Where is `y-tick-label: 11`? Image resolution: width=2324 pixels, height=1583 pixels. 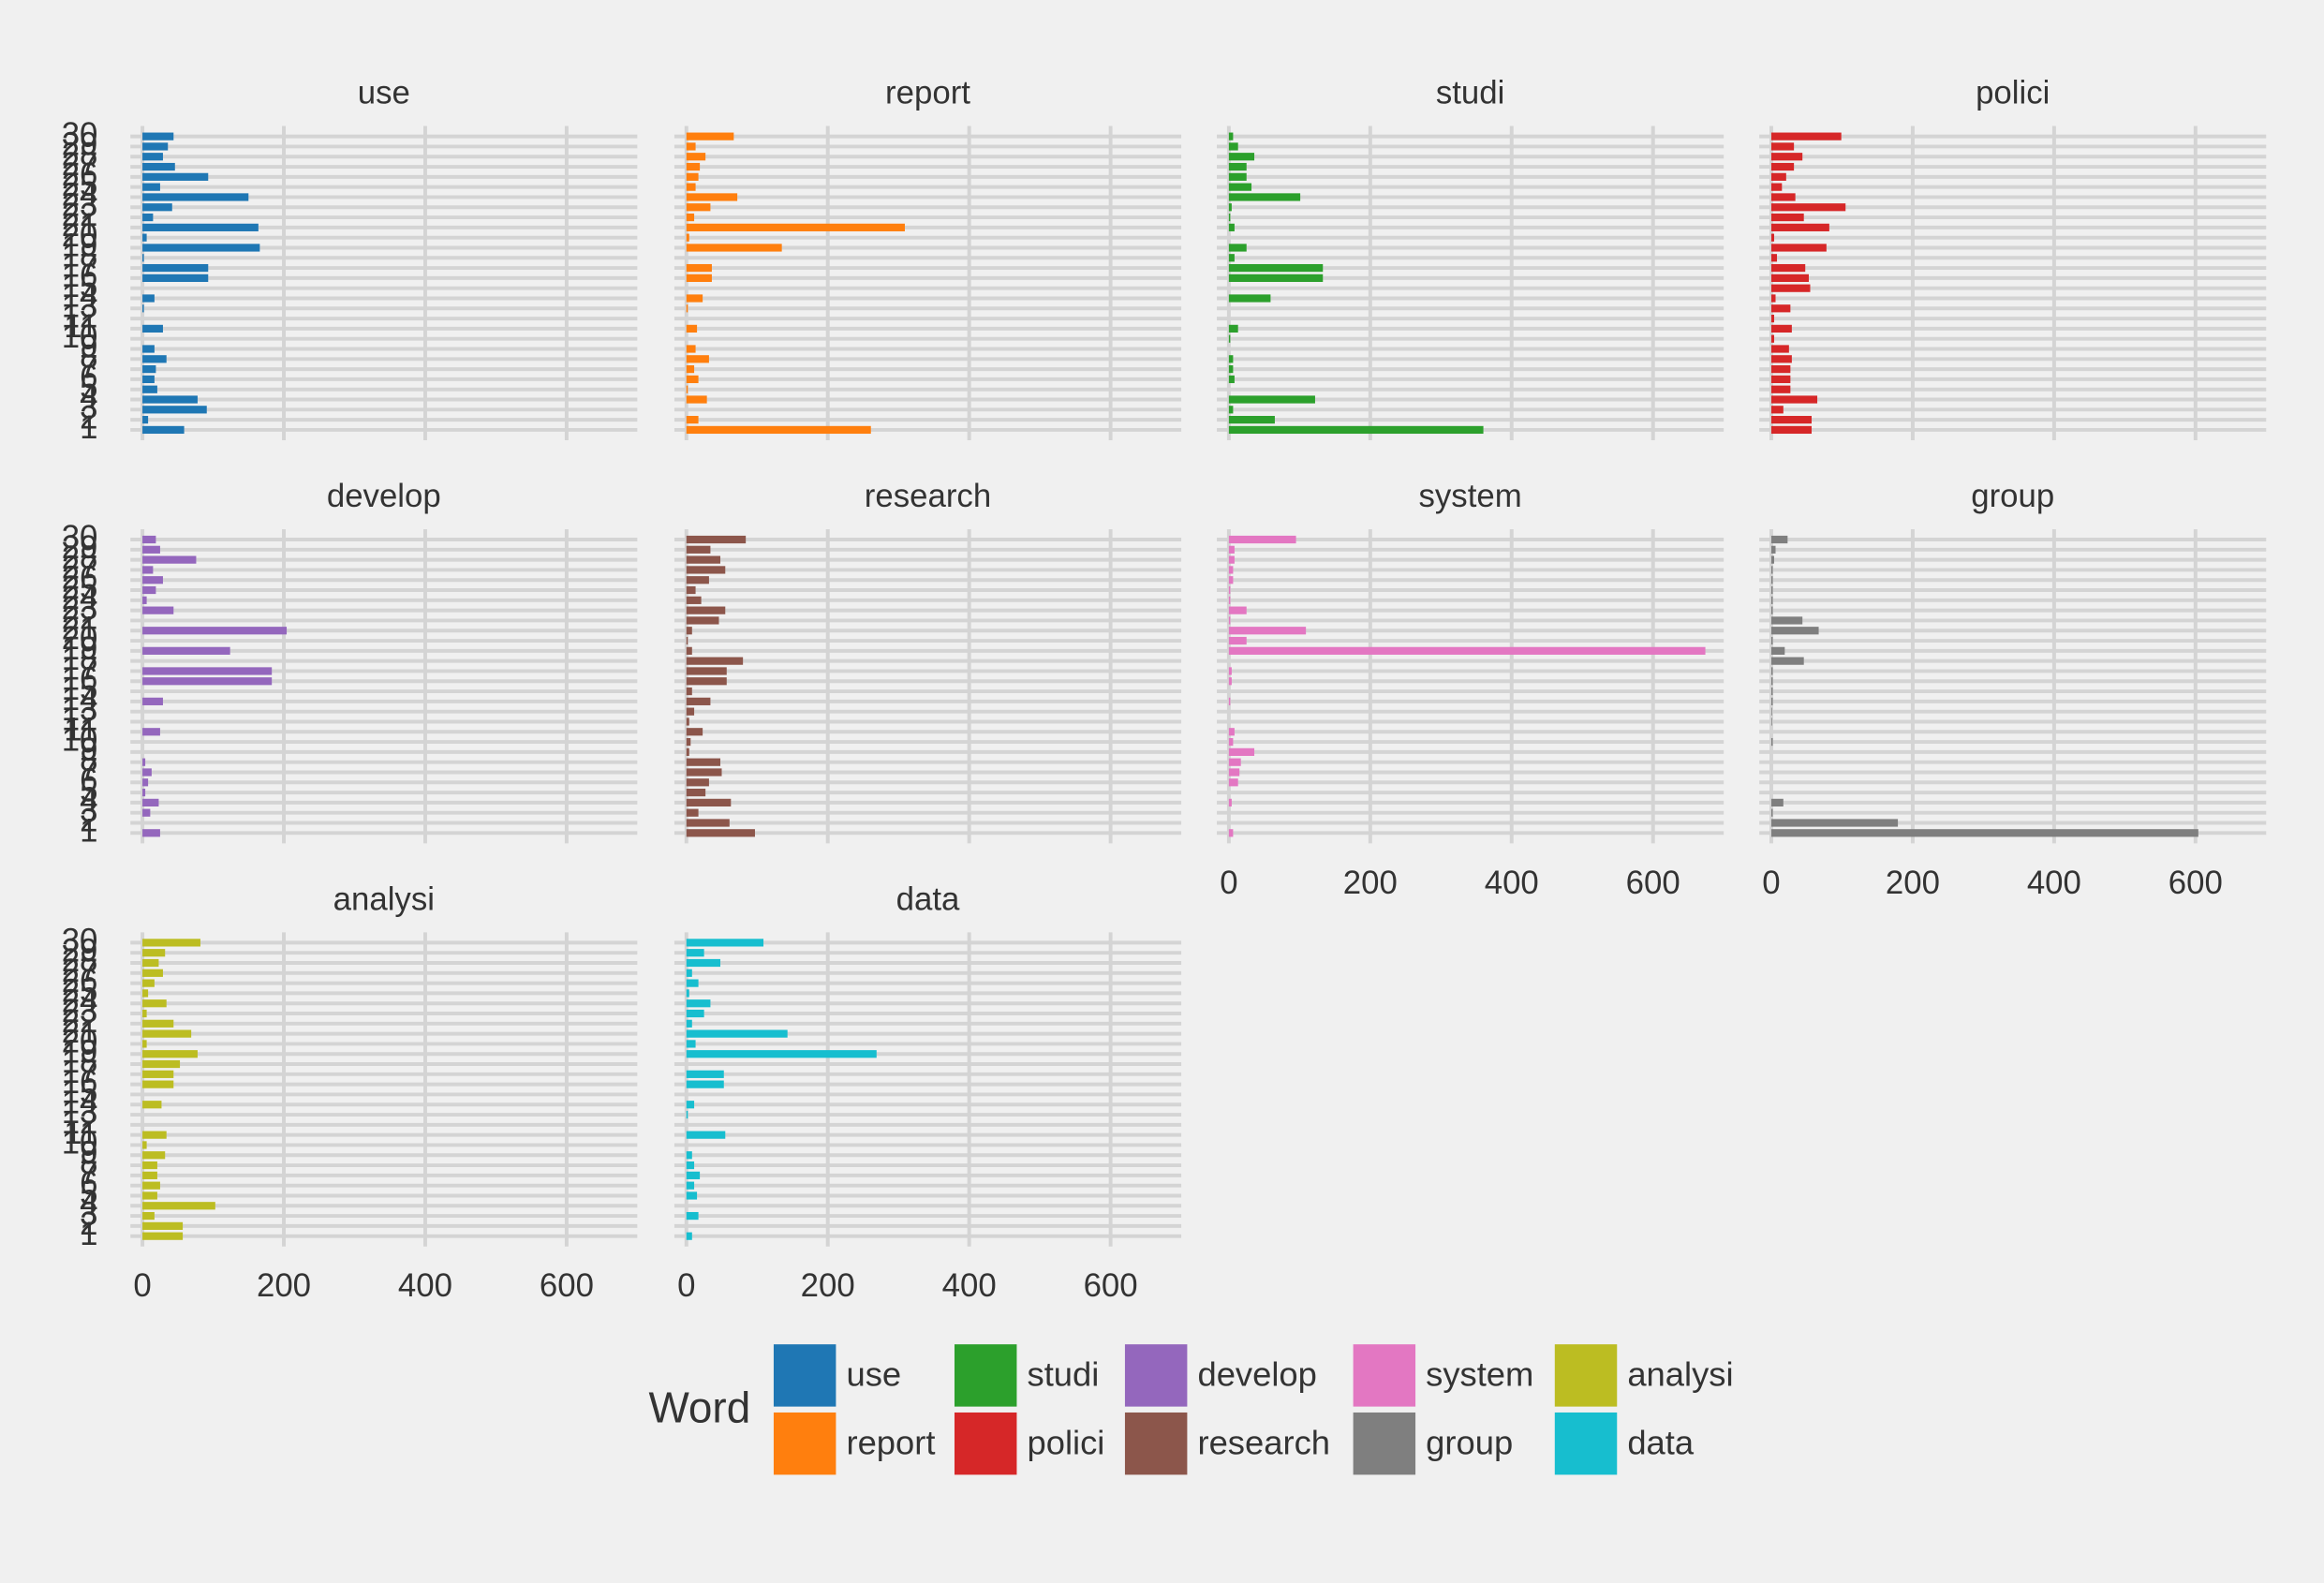 y-tick-label: 11 is located at coordinates (81, 327).